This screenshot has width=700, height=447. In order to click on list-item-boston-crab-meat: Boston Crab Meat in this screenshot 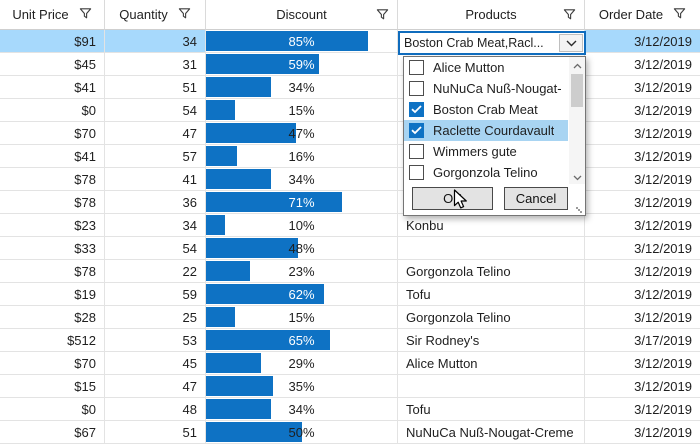, I will do `click(486, 109)`.